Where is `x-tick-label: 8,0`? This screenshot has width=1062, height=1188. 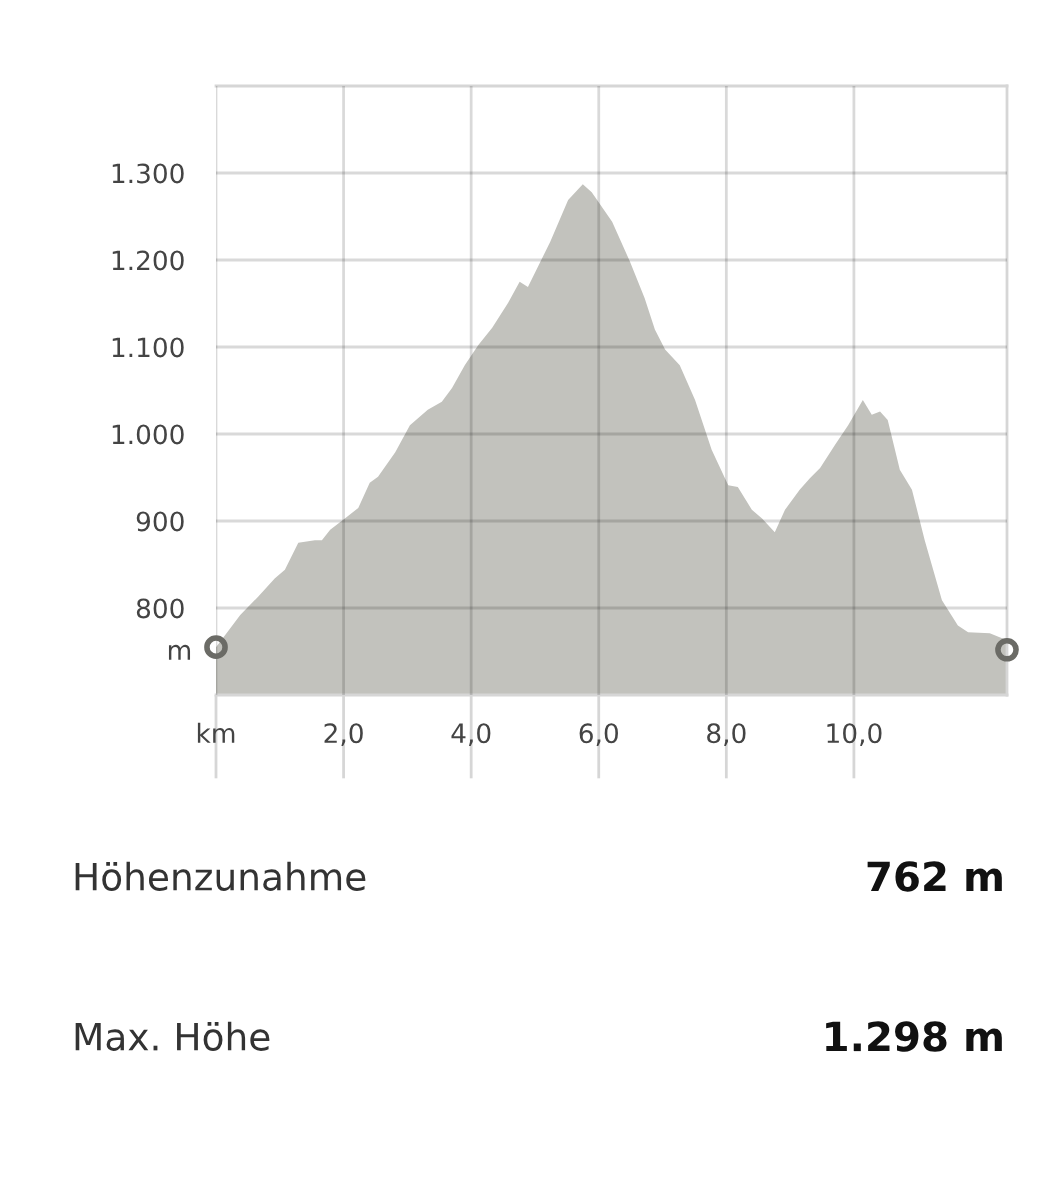
x-tick-label: 8,0 is located at coordinates (726, 734).